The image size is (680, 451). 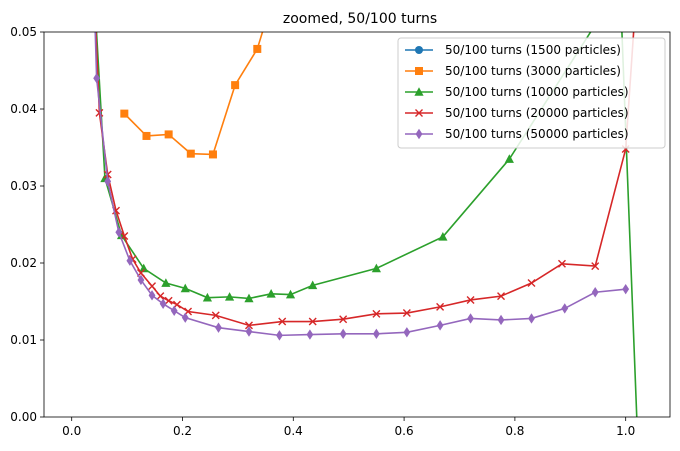 I want to click on chart-title: zoomed, 50/100 turns, so click(x=360, y=19).